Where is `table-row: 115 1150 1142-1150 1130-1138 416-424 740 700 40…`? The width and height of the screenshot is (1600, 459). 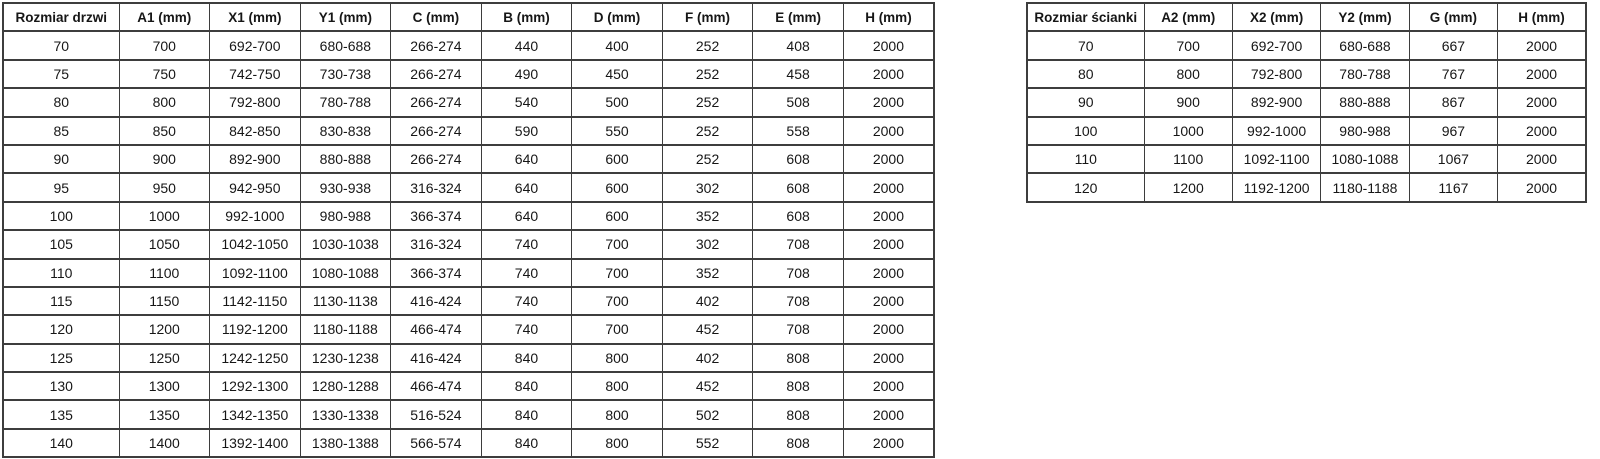
table-row: 115 1150 1142-1150 1130-1138 416-424 740 700 40… is located at coordinates (468, 301).